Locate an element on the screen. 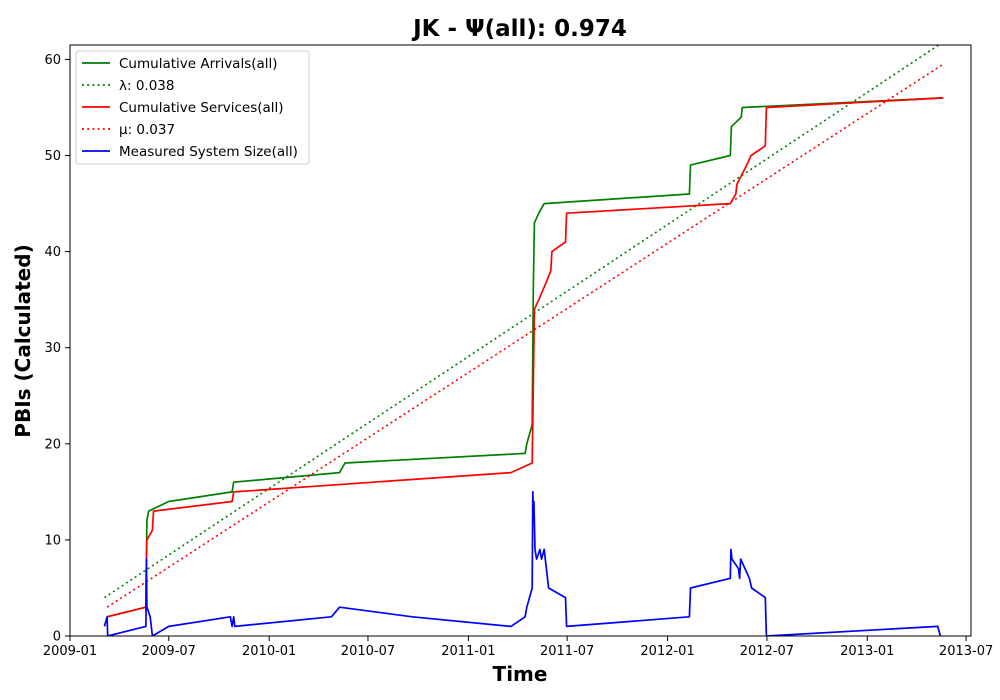 Image resolution: width=1000 pixels, height=700 pixels. y-tick-label: 60 is located at coordinates (52, 60).